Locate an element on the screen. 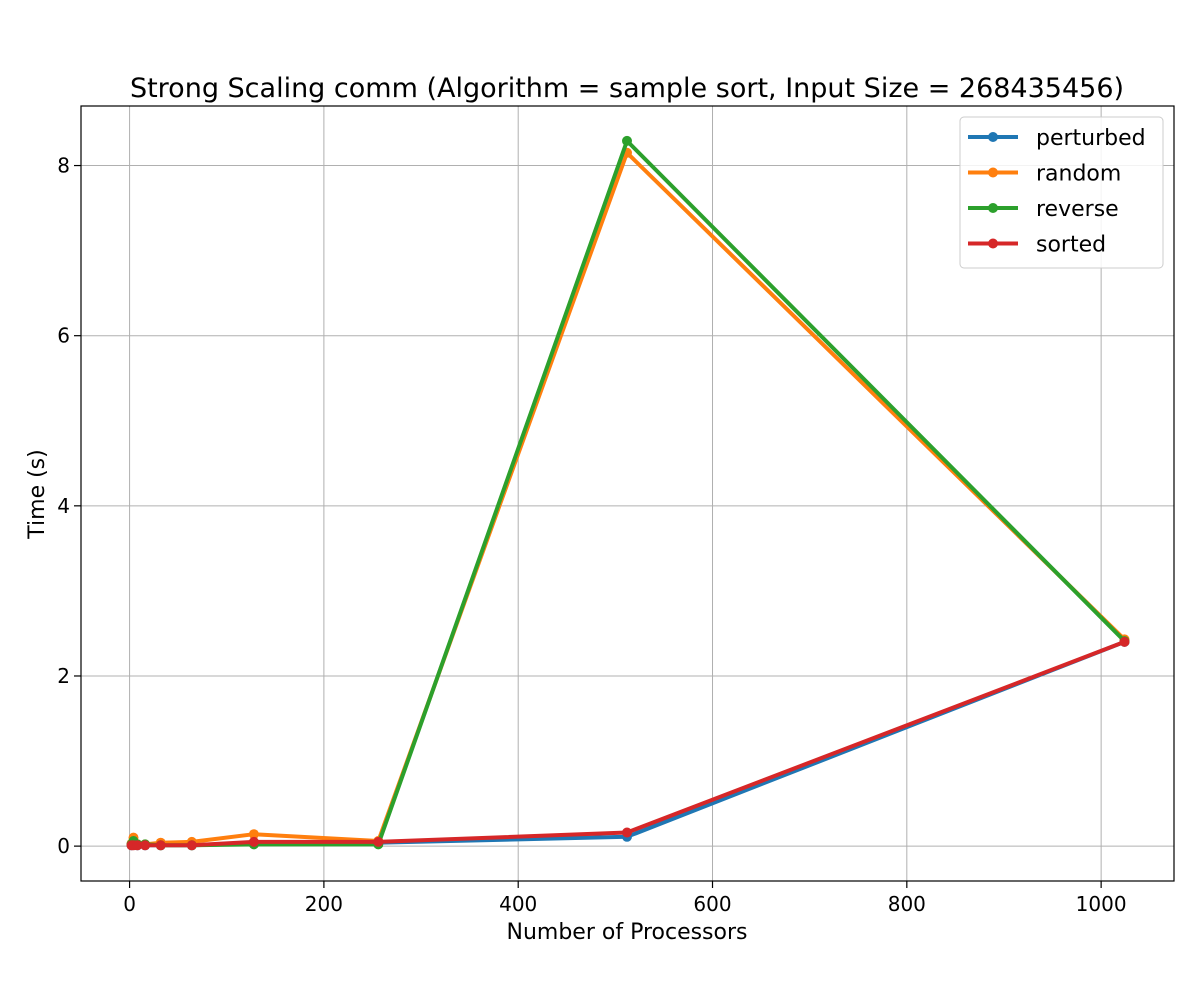  legend-box is located at coordinates (1061, 192).